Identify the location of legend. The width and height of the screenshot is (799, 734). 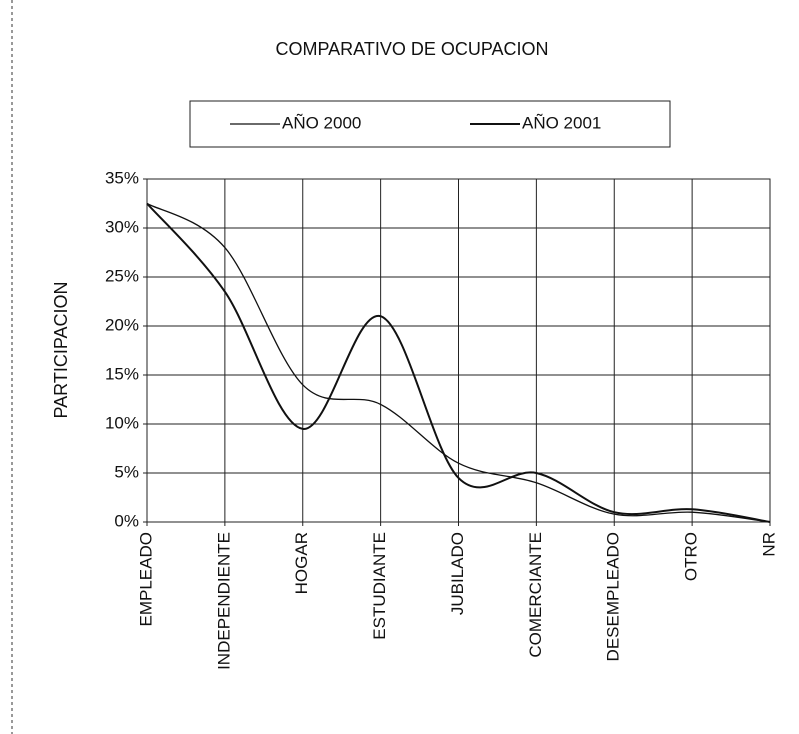
(430, 124).